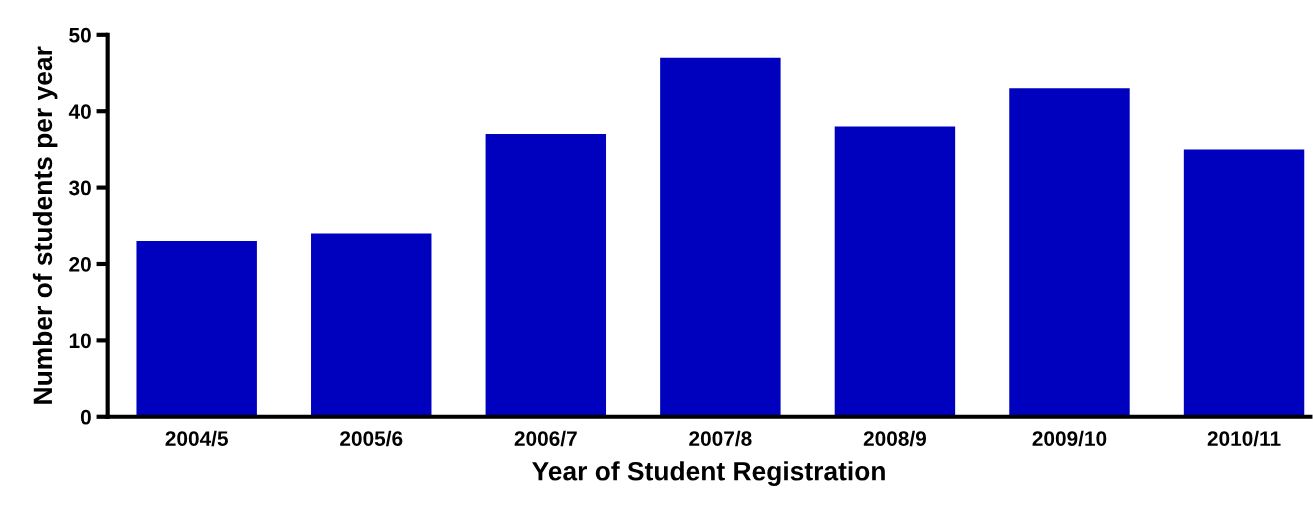 This screenshot has width=1313, height=512. I want to click on x-tick-label: 2005/6, so click(371, 438).